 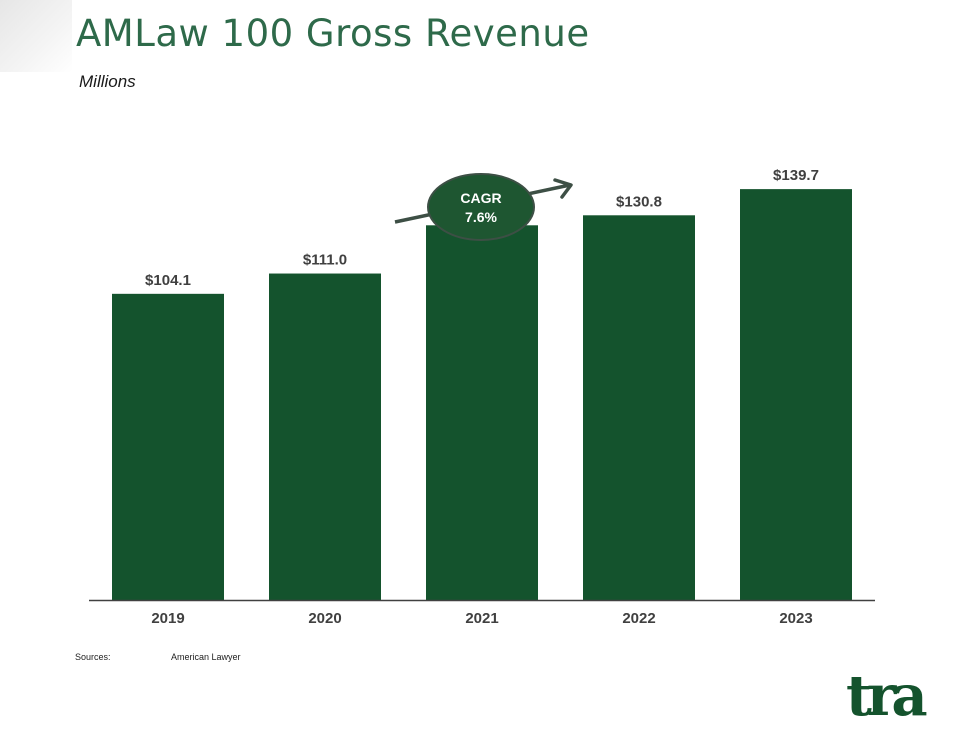 I want to click on bar-2023, so click(x=796, y=394).